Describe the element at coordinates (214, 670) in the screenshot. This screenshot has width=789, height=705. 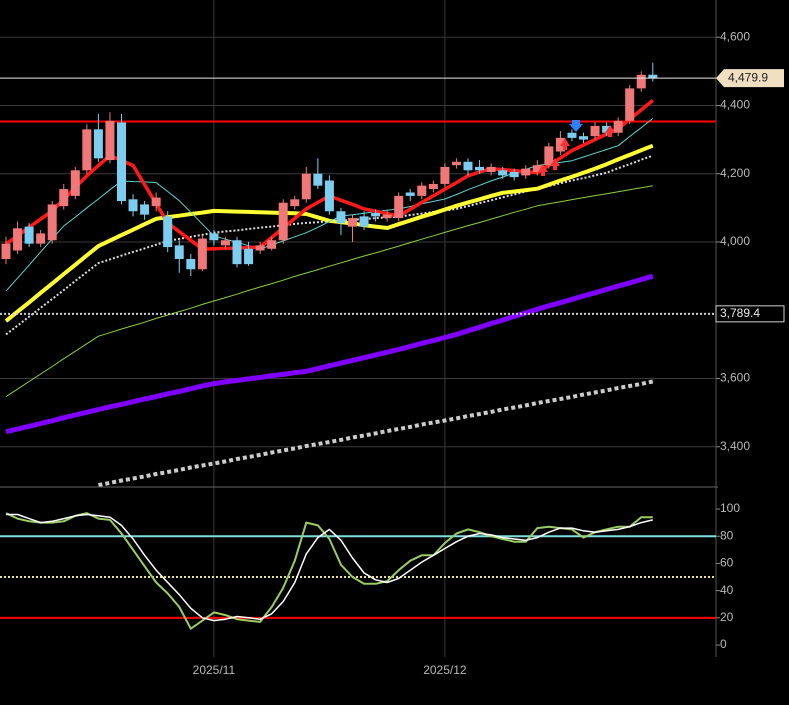
I see `x-tick-label: 2025/11` at that location.